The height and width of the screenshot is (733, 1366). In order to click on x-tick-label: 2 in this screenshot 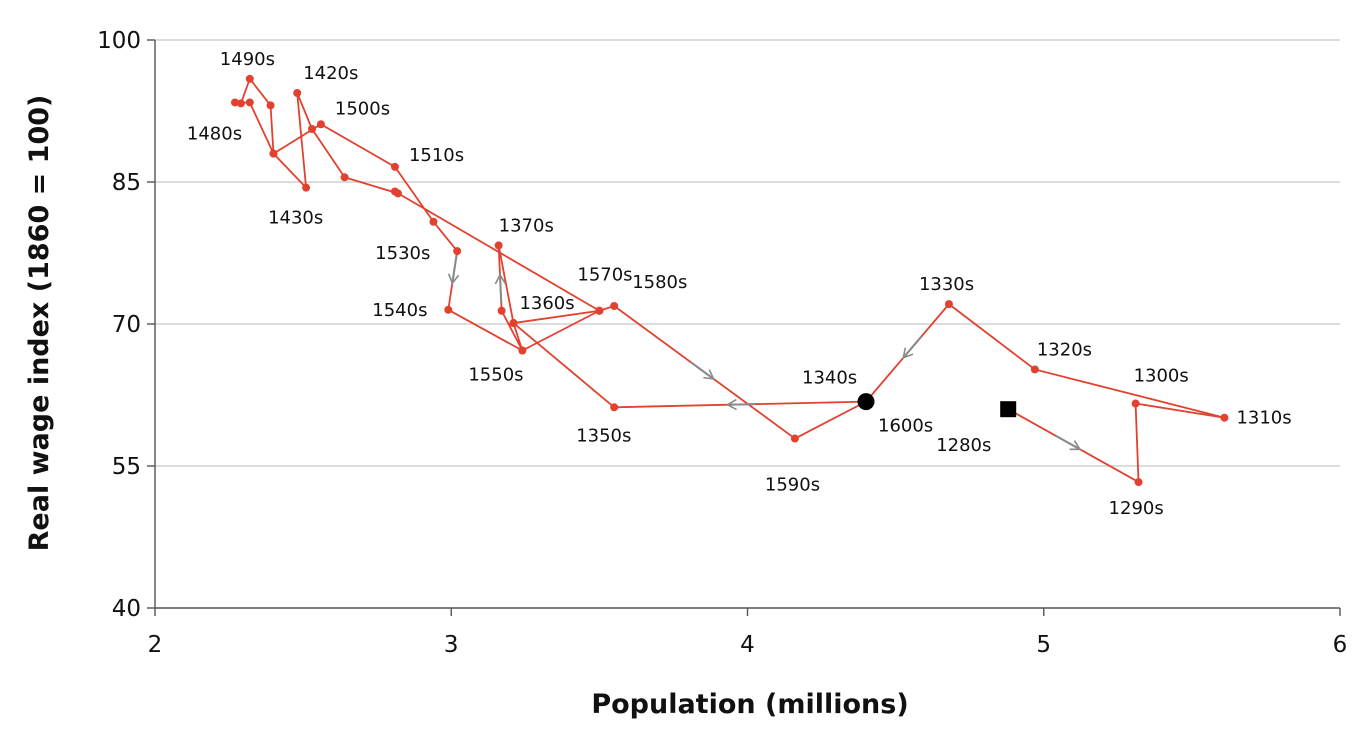, I will do `click(155, 645)`.